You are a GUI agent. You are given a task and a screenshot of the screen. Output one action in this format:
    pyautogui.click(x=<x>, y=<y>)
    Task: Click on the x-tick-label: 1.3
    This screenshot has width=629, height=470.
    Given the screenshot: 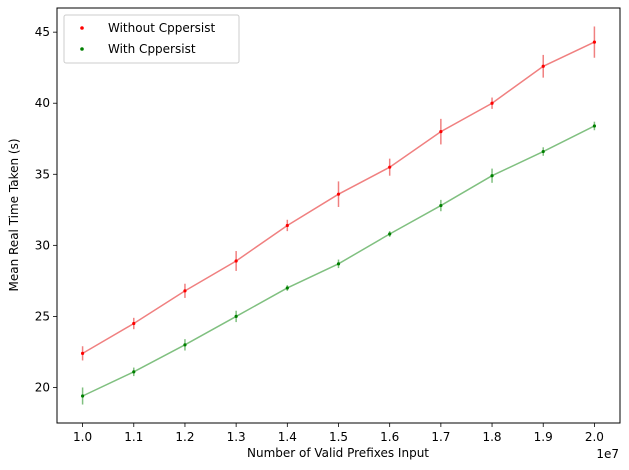 What is the action you would take?
    pyautogui.click(x=236, y=437)
    